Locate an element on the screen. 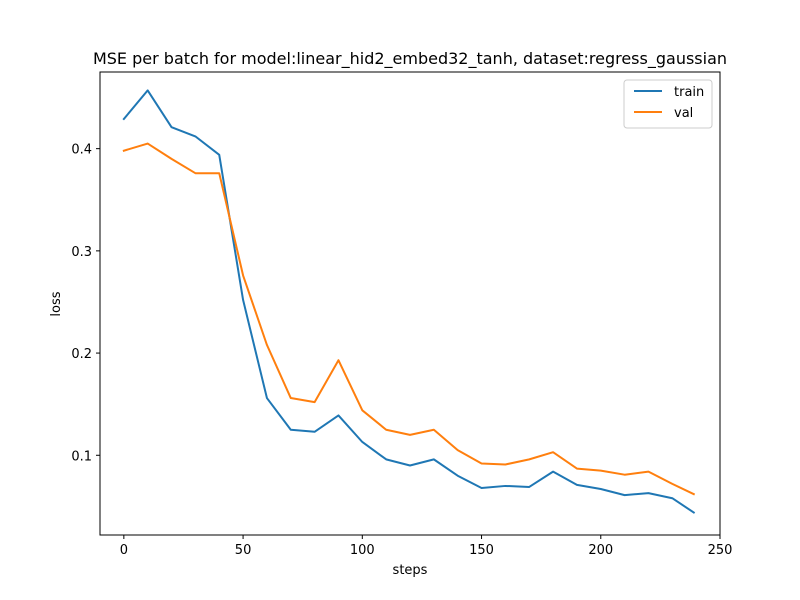 The image size is (800, 600). x-tick-label: 50 is located at coordinates (243, 550).